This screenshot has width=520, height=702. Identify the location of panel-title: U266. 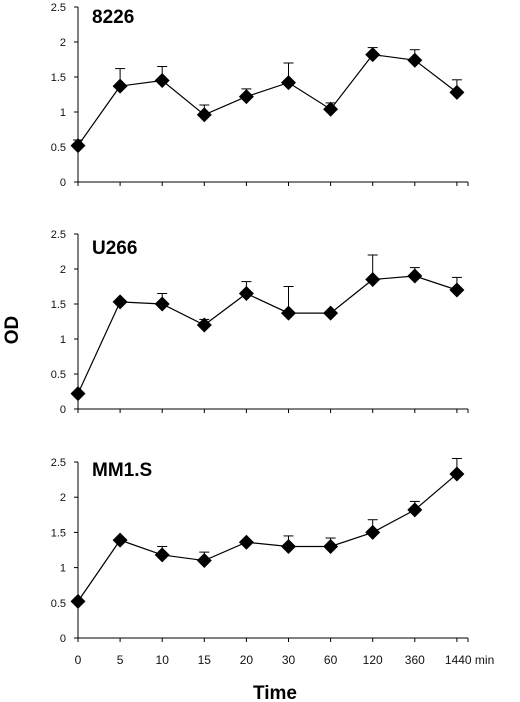
(114, 248).